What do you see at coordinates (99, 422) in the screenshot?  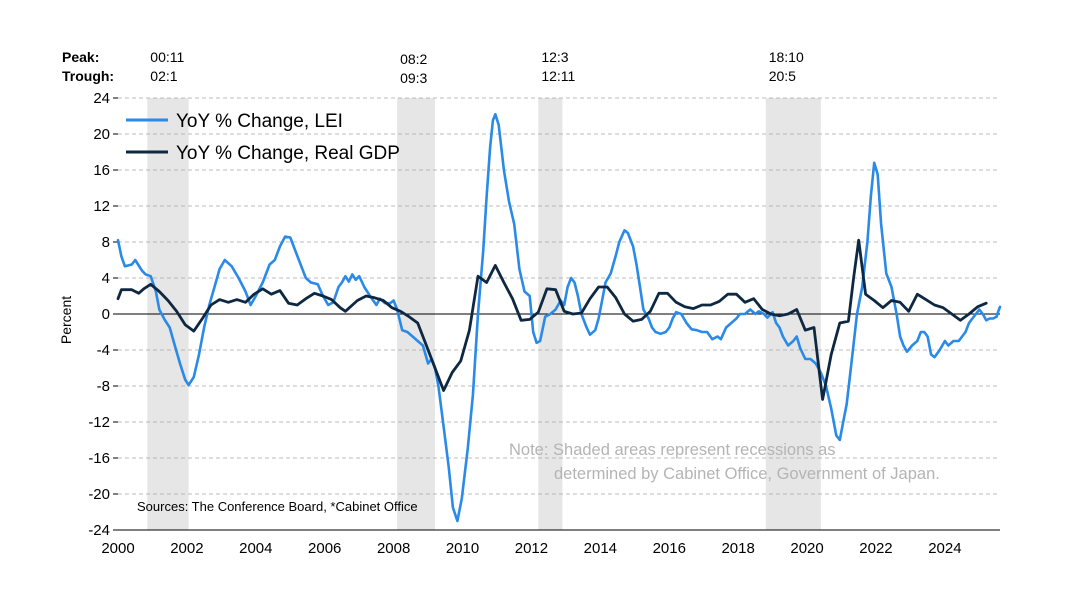 I see `y-tick-label: -12` at bounding box center [99, 422].